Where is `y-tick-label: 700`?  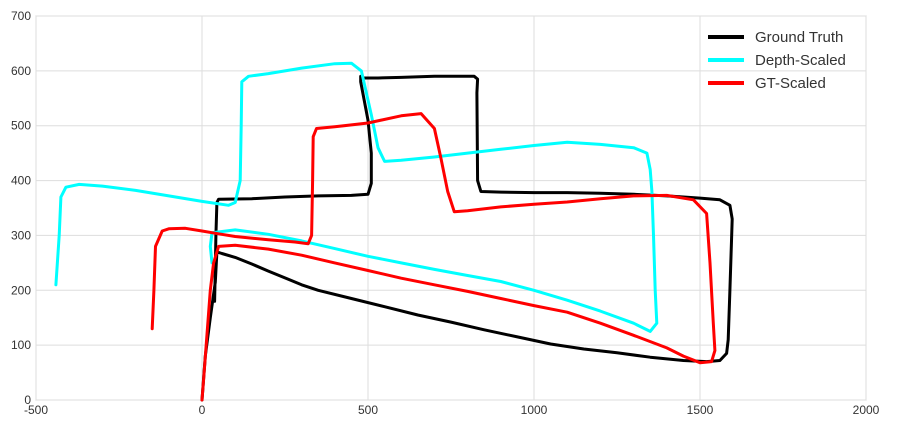
y-tick-label: 700 is located at coordinates (21, 16).